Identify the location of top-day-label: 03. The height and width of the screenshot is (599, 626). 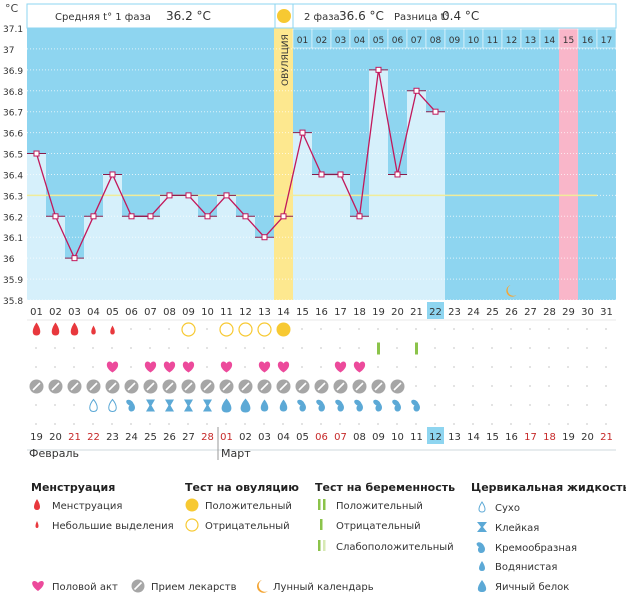
(340, 41).